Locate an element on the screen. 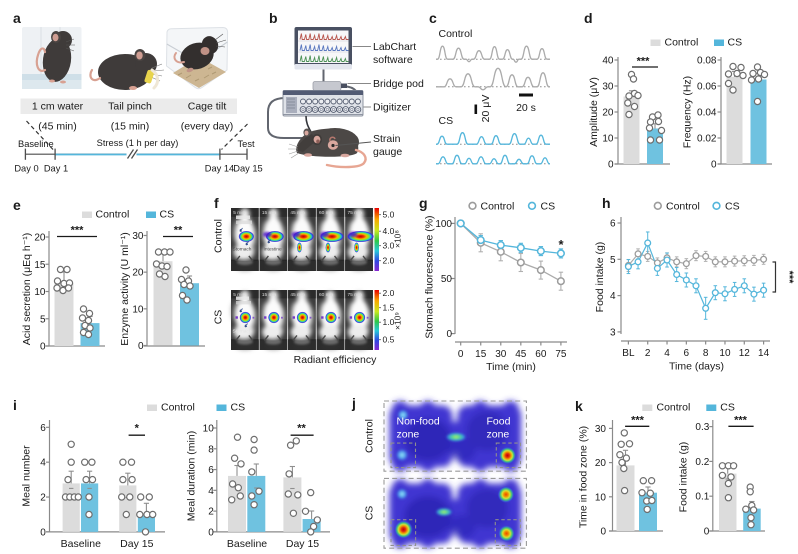 This screenshot has width=798, height=554. svg-text: 40 is located at coordinates (608, 61).